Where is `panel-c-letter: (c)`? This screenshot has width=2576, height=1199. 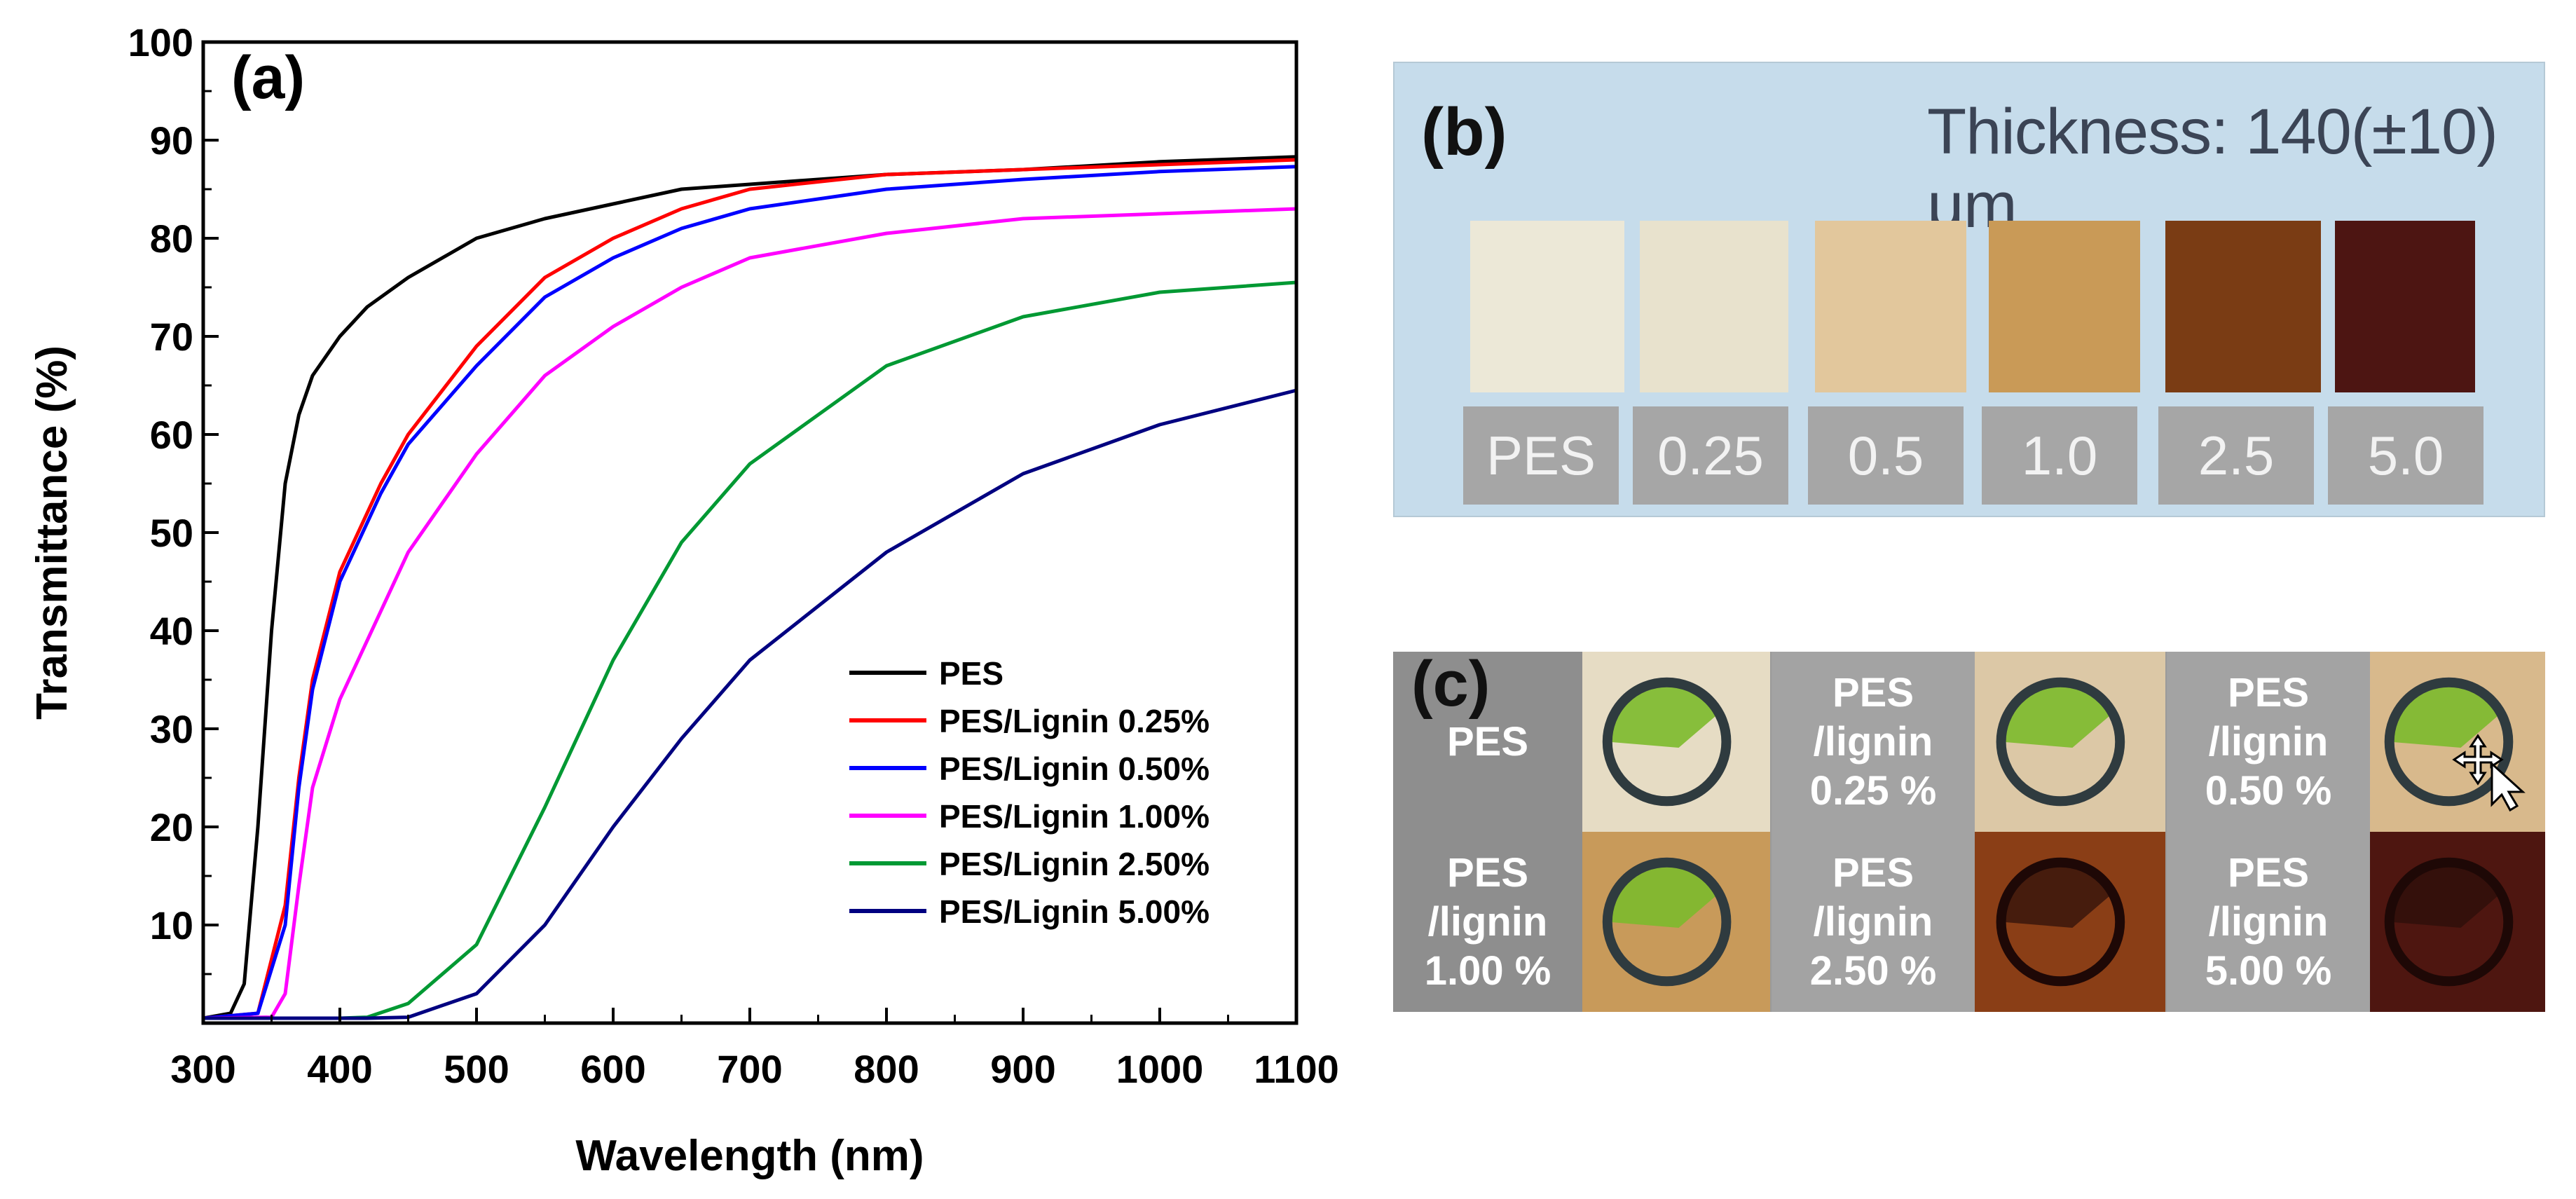
panel-c-letter: (c) is located at coordinates (1451, 684).